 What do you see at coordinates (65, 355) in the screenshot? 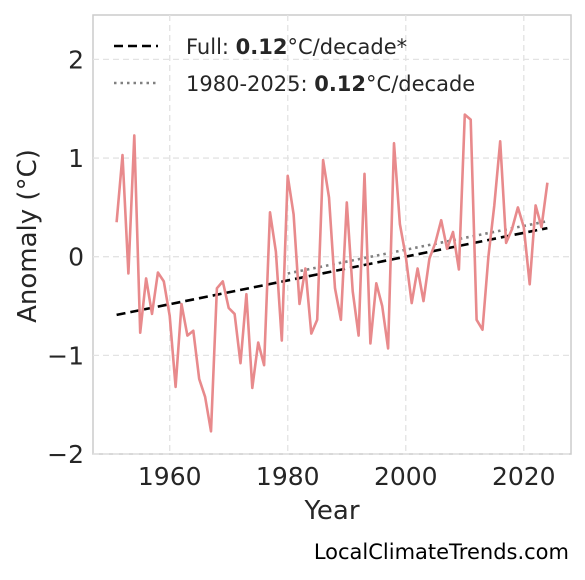
I see `y-tick-label: −1` at bounding box center [65, 355].